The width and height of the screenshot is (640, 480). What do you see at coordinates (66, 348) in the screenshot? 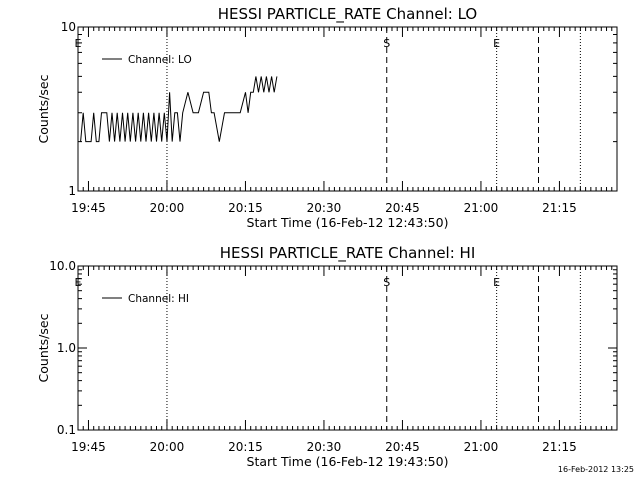
I see `y-tick-label: 1.0` at bounding box center [66, 348].